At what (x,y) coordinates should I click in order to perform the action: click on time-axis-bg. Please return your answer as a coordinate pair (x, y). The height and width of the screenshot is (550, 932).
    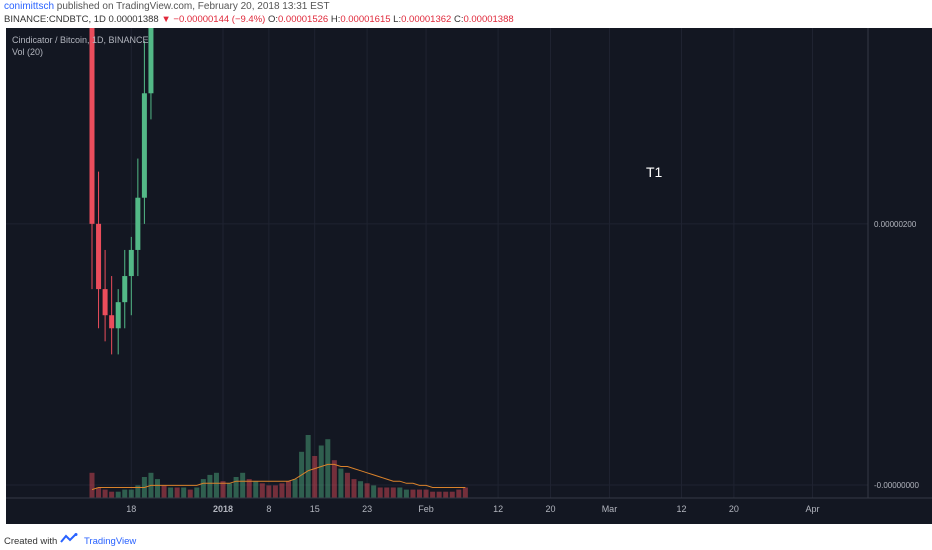
    Looking at the image, I should click on (469, 511).